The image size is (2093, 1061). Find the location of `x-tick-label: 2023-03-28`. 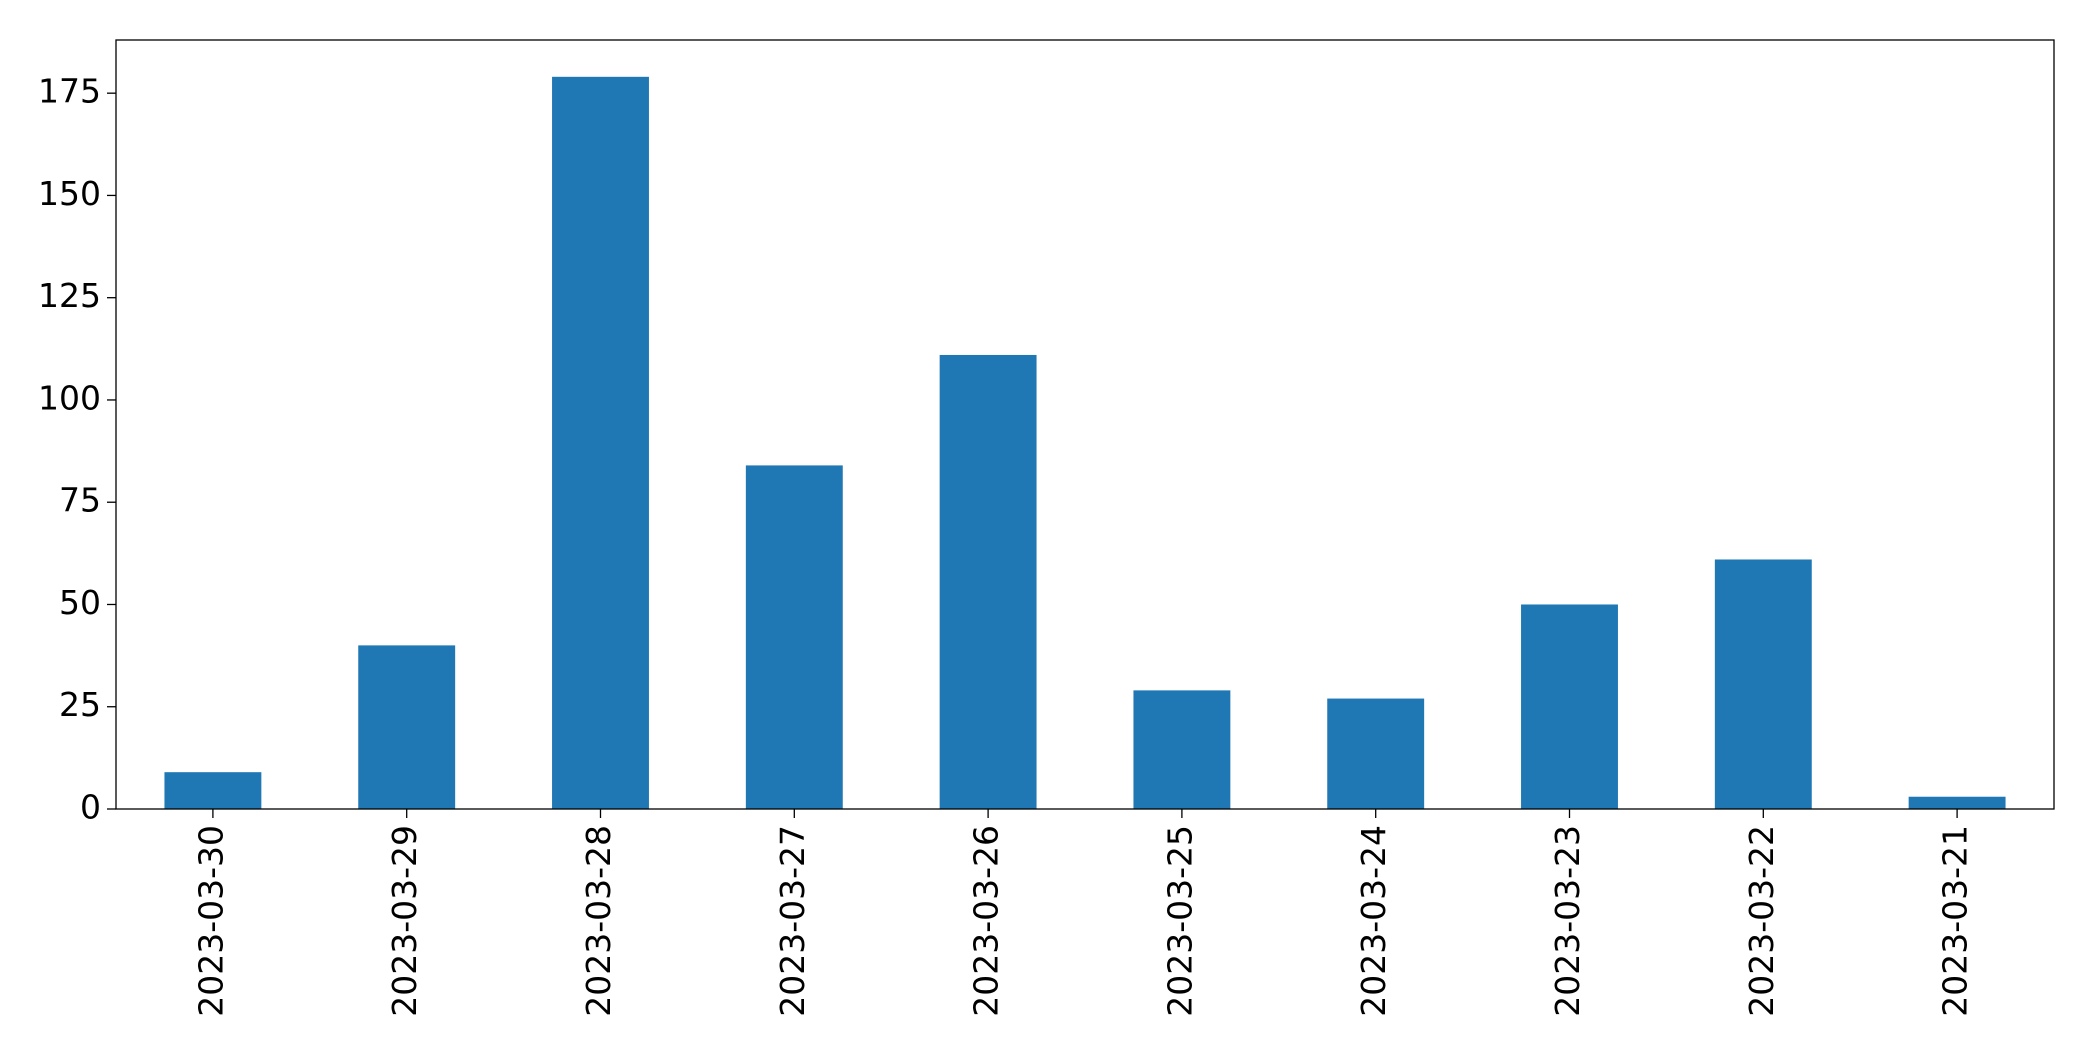

x-tick-label: 2023-03-28 is located at coordinates (598, 921).